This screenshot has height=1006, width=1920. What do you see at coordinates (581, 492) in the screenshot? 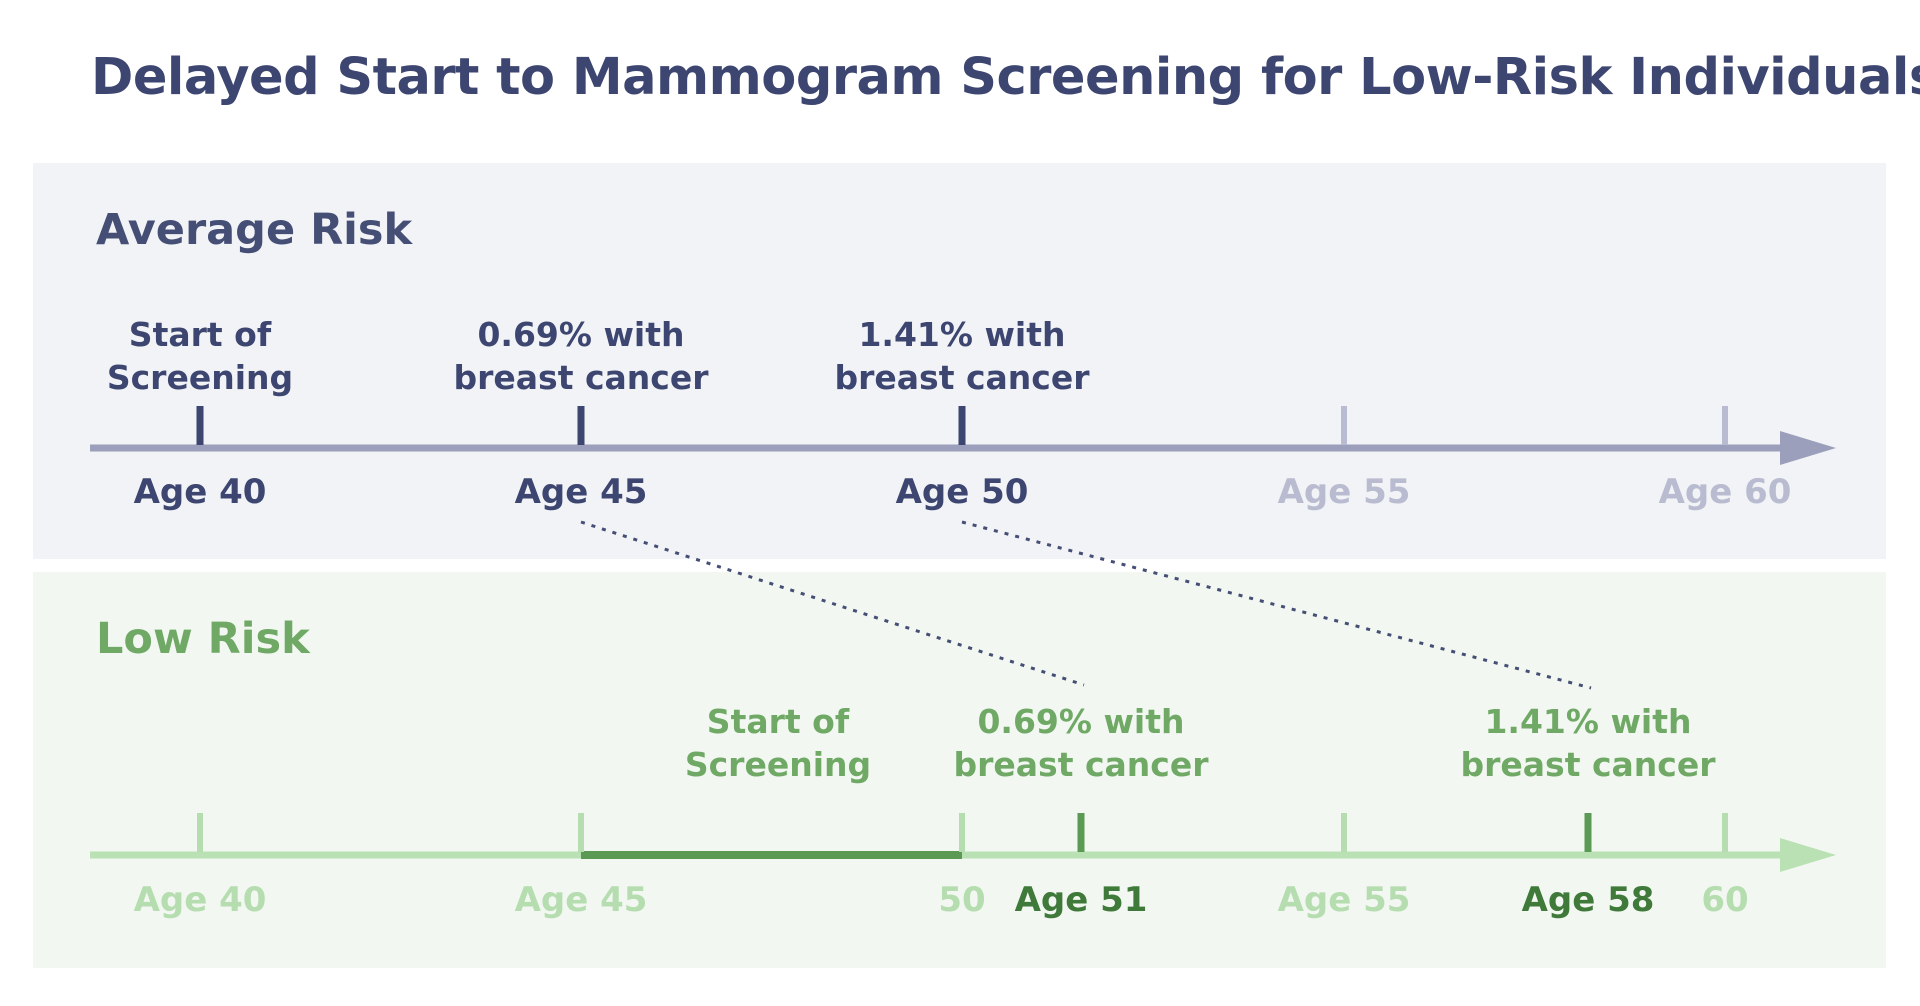
I see `average-age-label-45: Age 45` at bounding box center [581, 492].